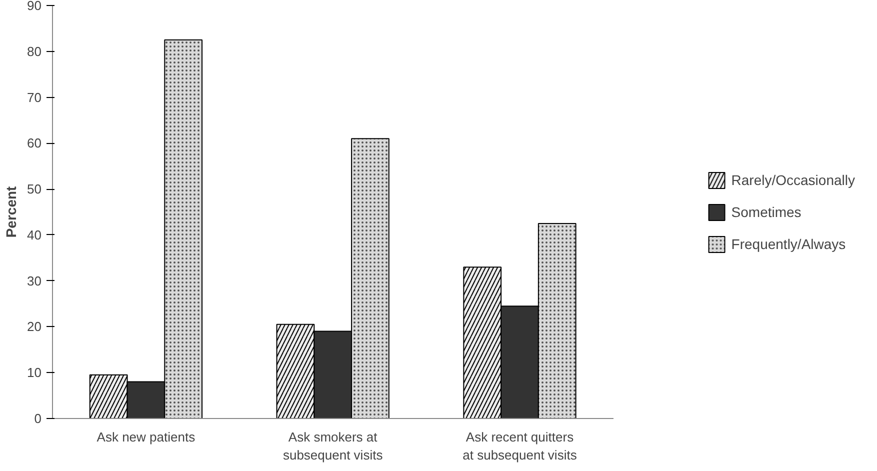  Describe the element at coordinates (766, 212) in the screenshot. I see `legend-label: Sometimes` at that location.